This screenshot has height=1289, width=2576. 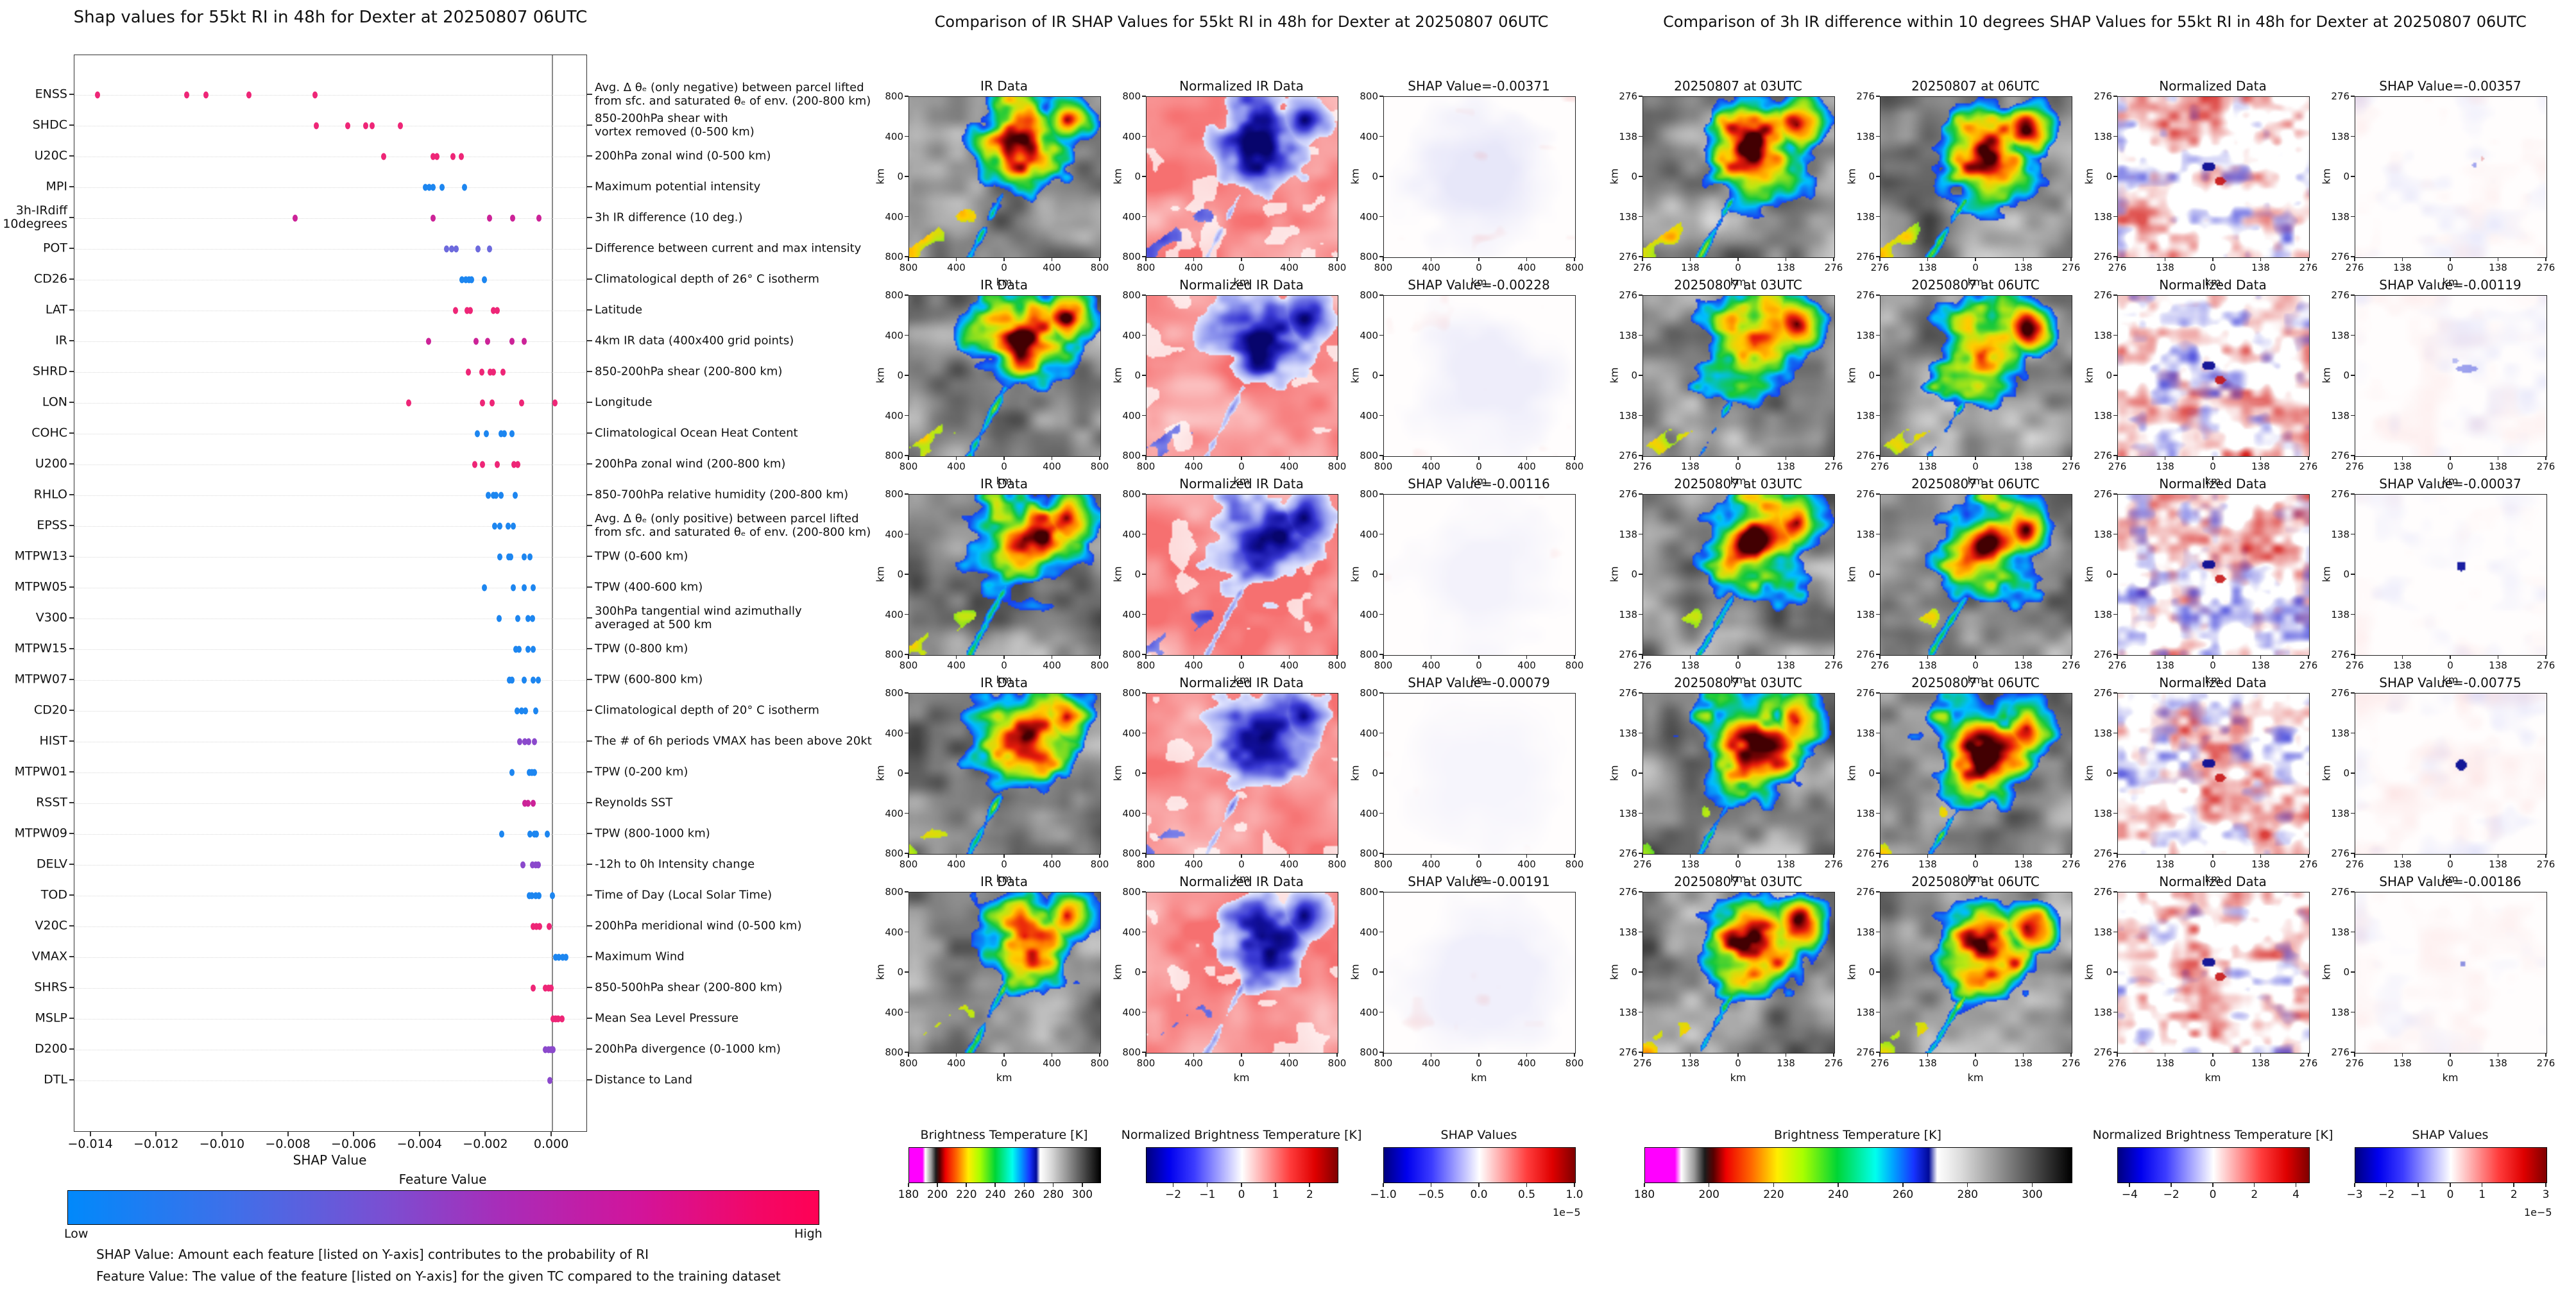 What do you see at coordinates (1968, 1195) in the screenshot?
I see `colorbar-tick-label: 280` at bounding box center [1968, 1195].